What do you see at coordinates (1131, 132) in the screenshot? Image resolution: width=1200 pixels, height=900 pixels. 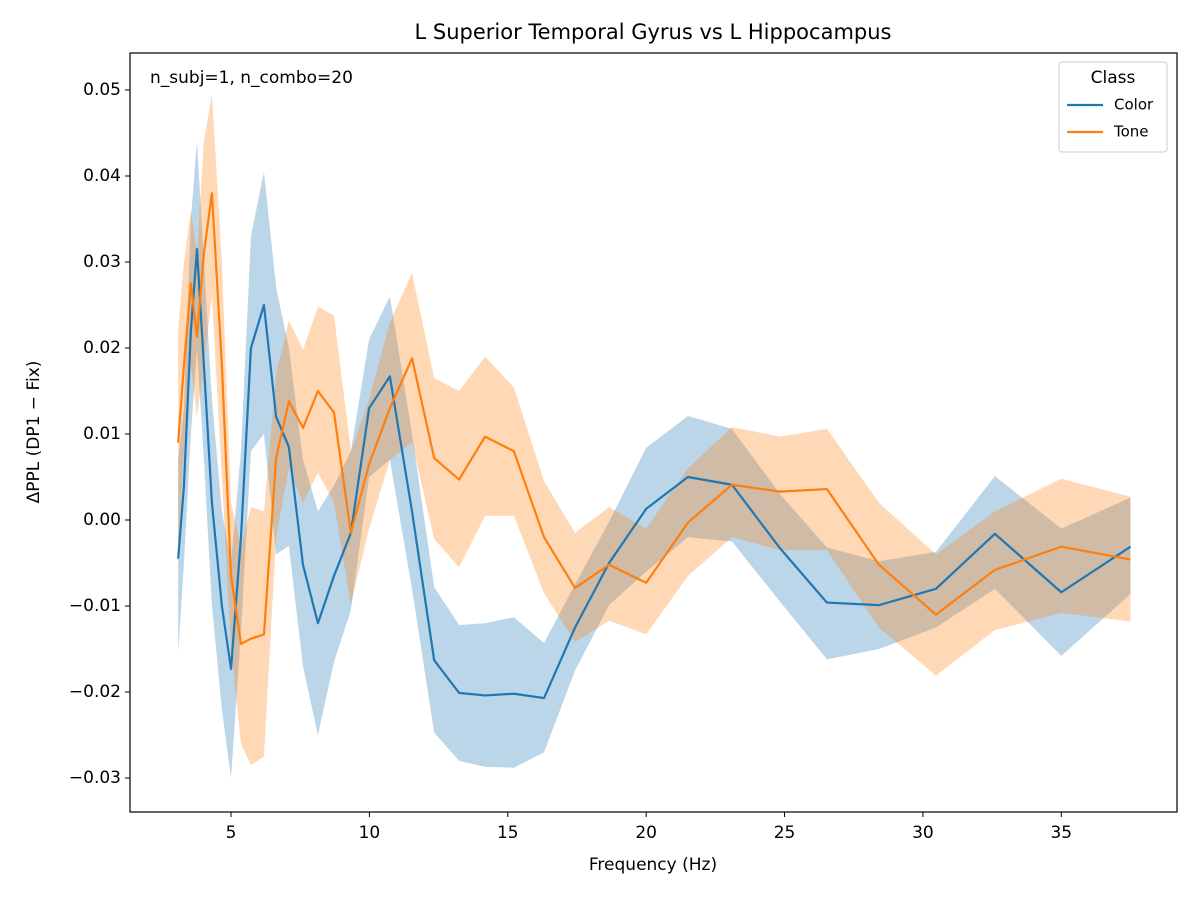 I see `legend-label: Tone` at bounding box center [1131, 132].